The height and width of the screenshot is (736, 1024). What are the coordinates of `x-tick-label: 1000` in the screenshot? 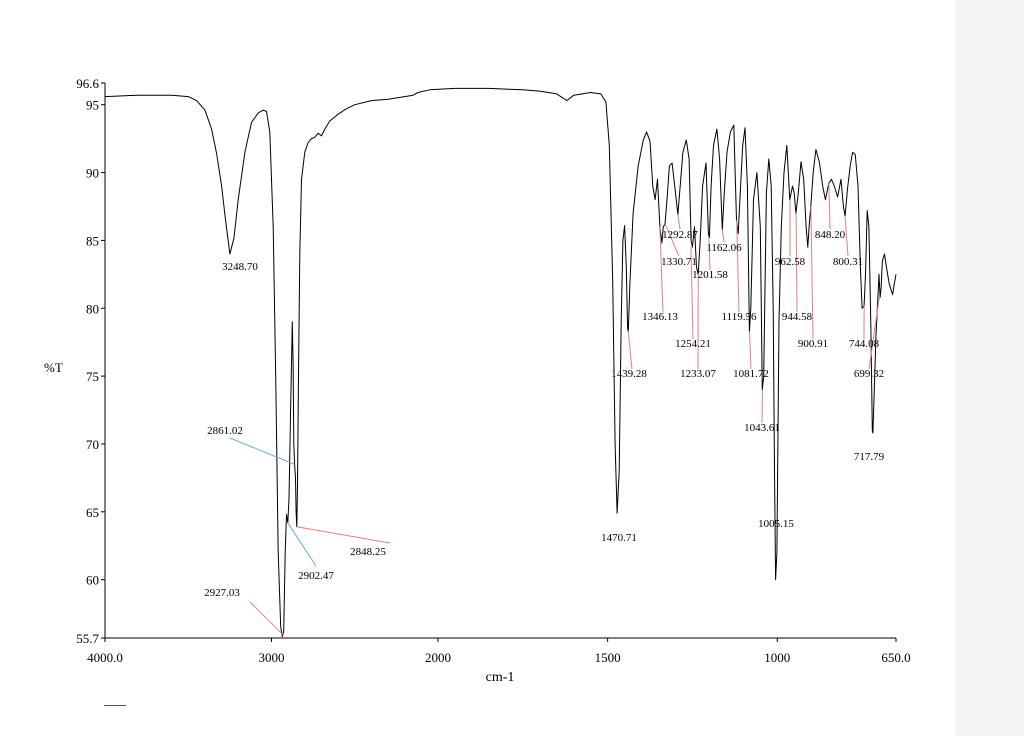 It's located at (777, 657).